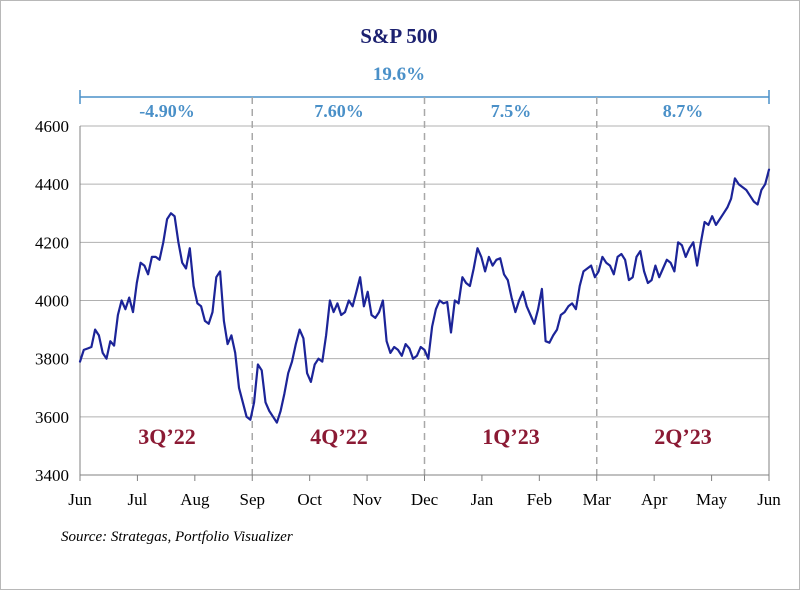  Describe the element at coordinates (167, 111) in the screenshot. I see `quarter-return-3q22: -4.90%` at that location.